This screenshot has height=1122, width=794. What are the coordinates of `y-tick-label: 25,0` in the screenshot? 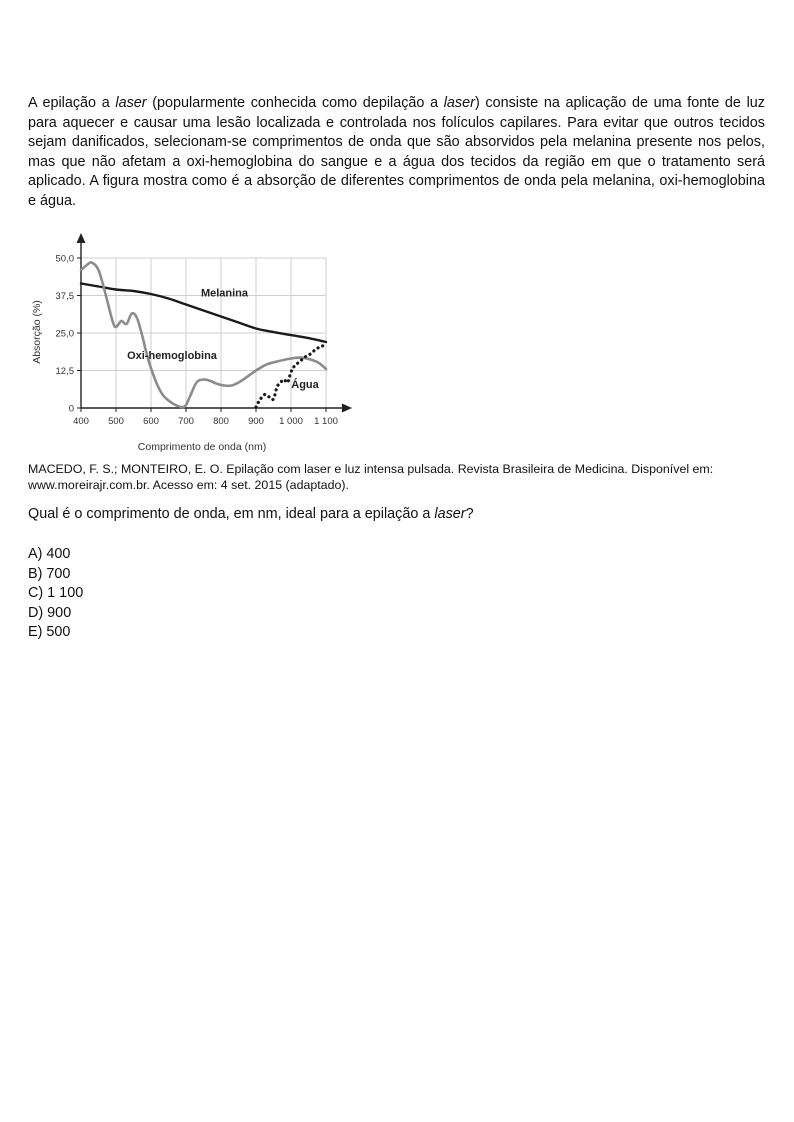 It's located at (65, 334).